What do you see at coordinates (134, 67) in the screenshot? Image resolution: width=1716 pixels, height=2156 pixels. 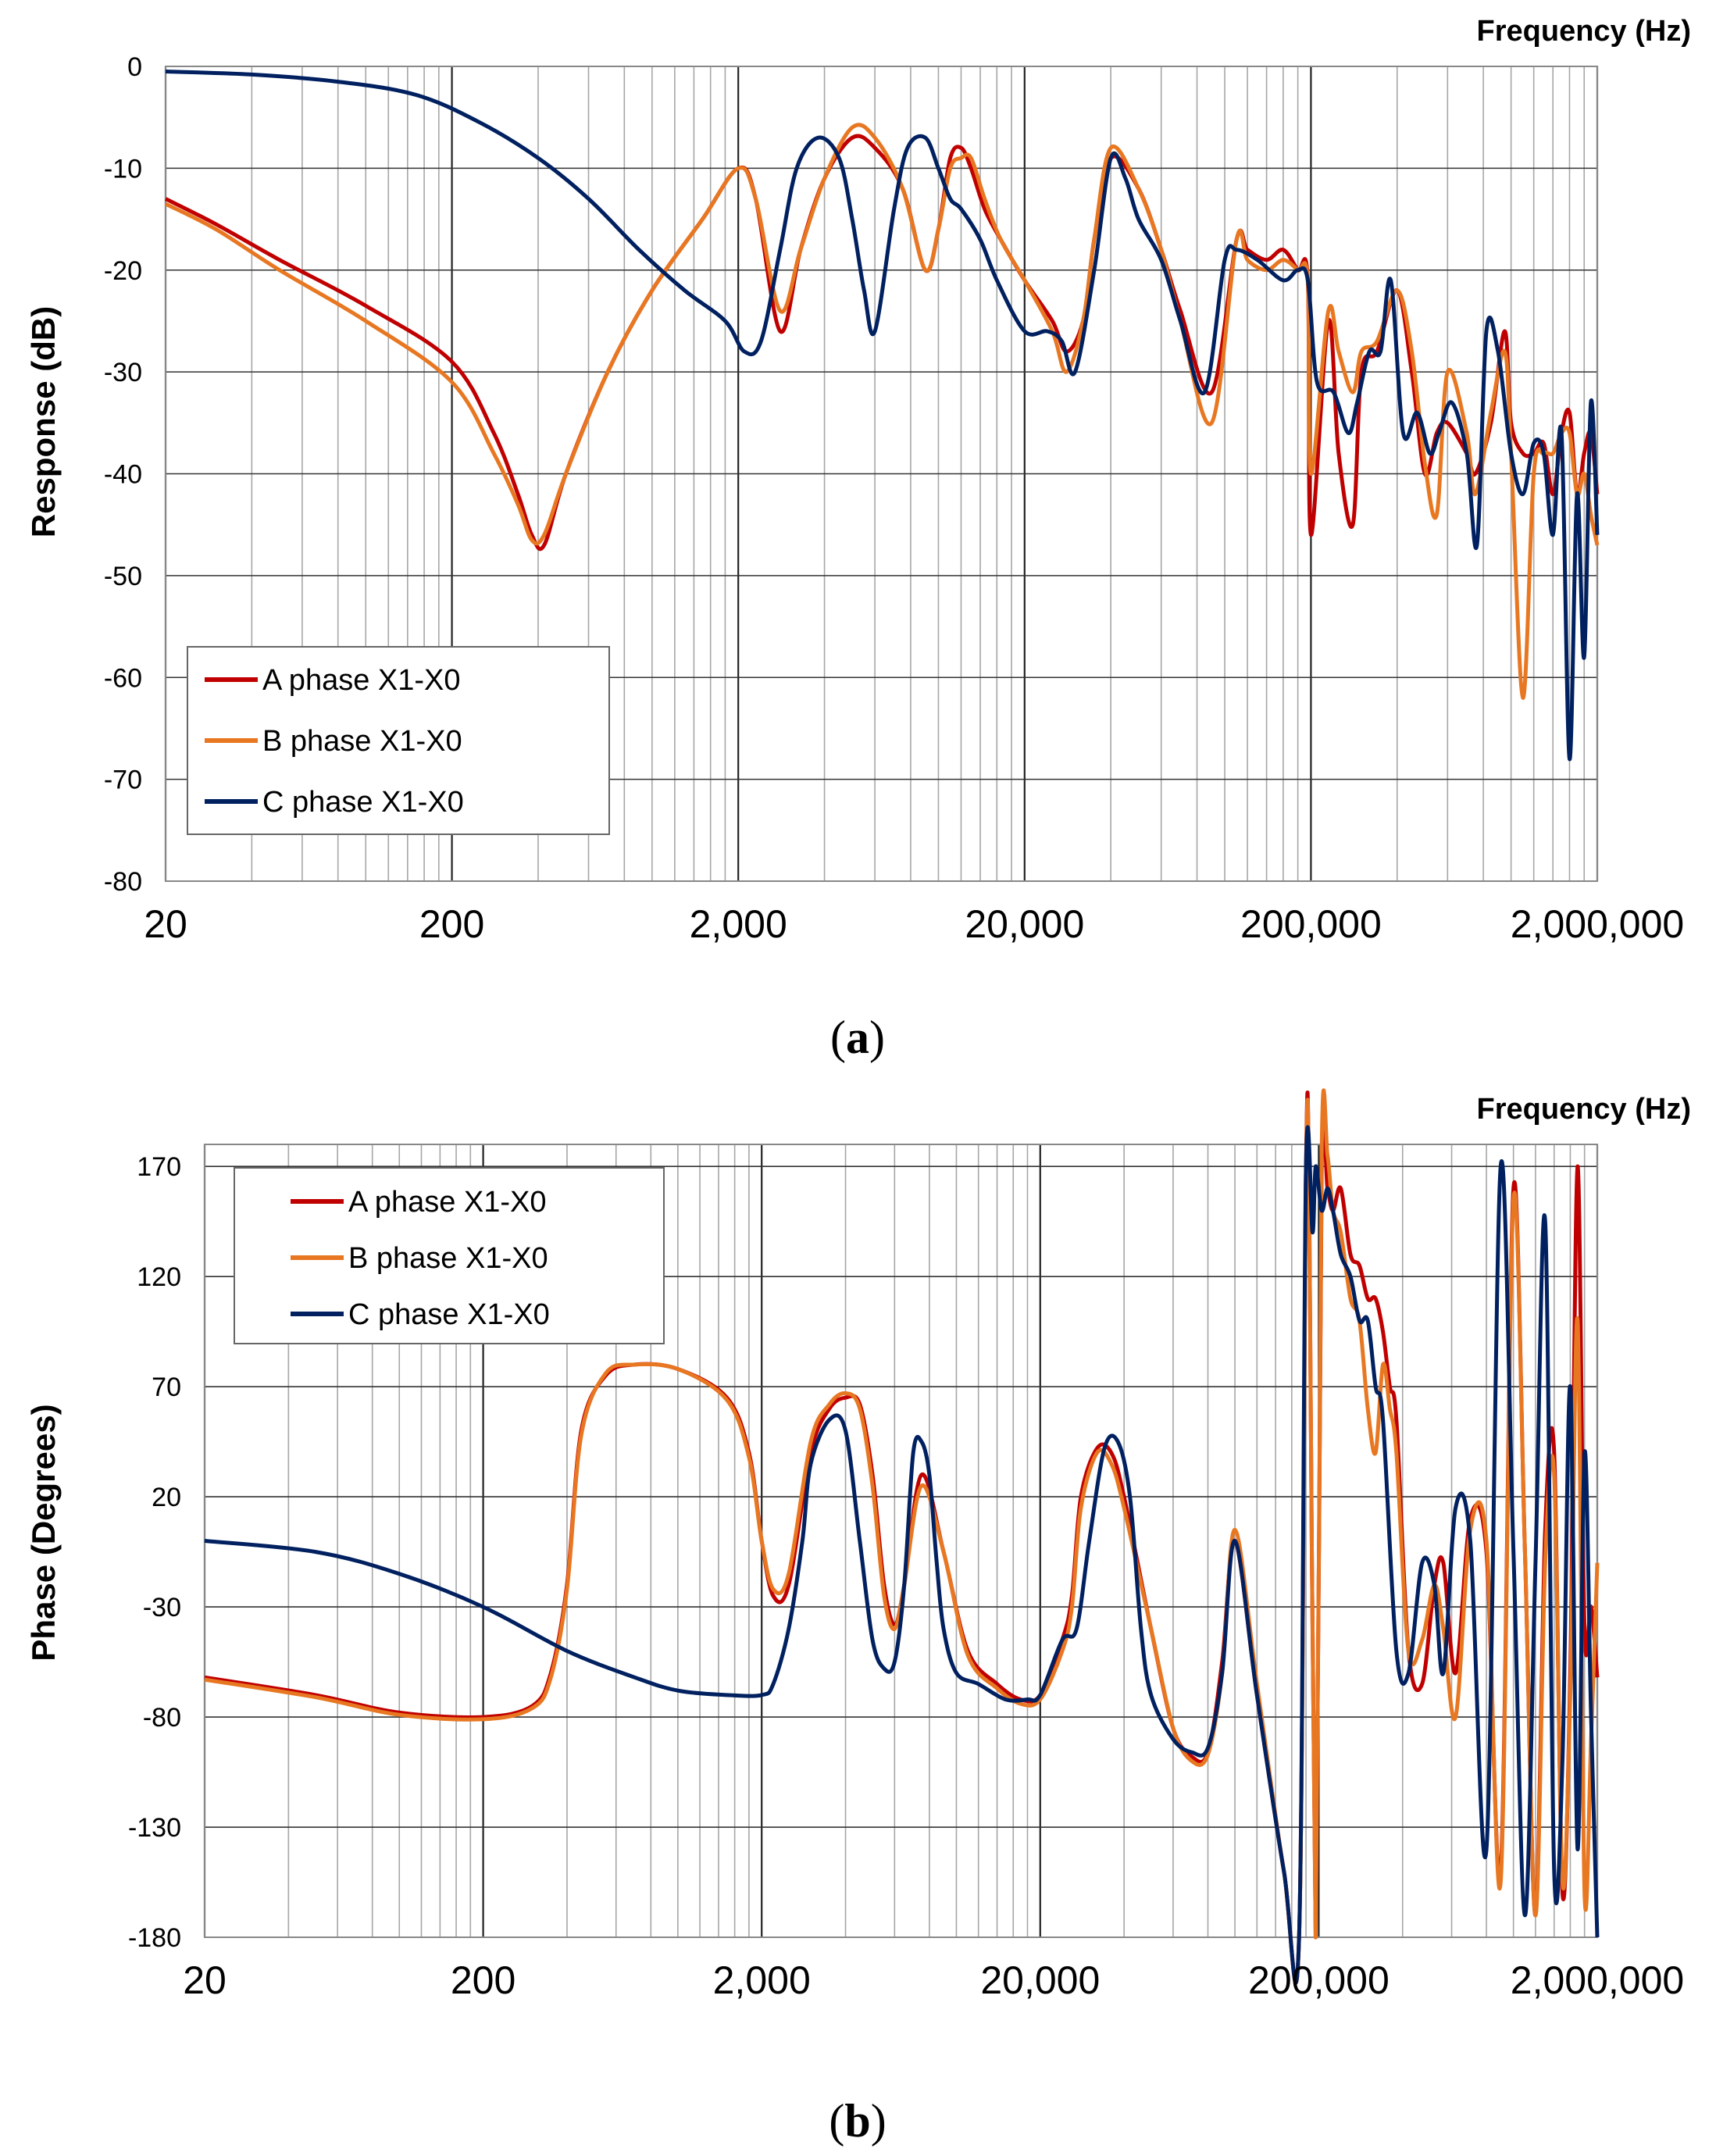 I see `y-tick-label: 0` at bounding box center [134, 67].